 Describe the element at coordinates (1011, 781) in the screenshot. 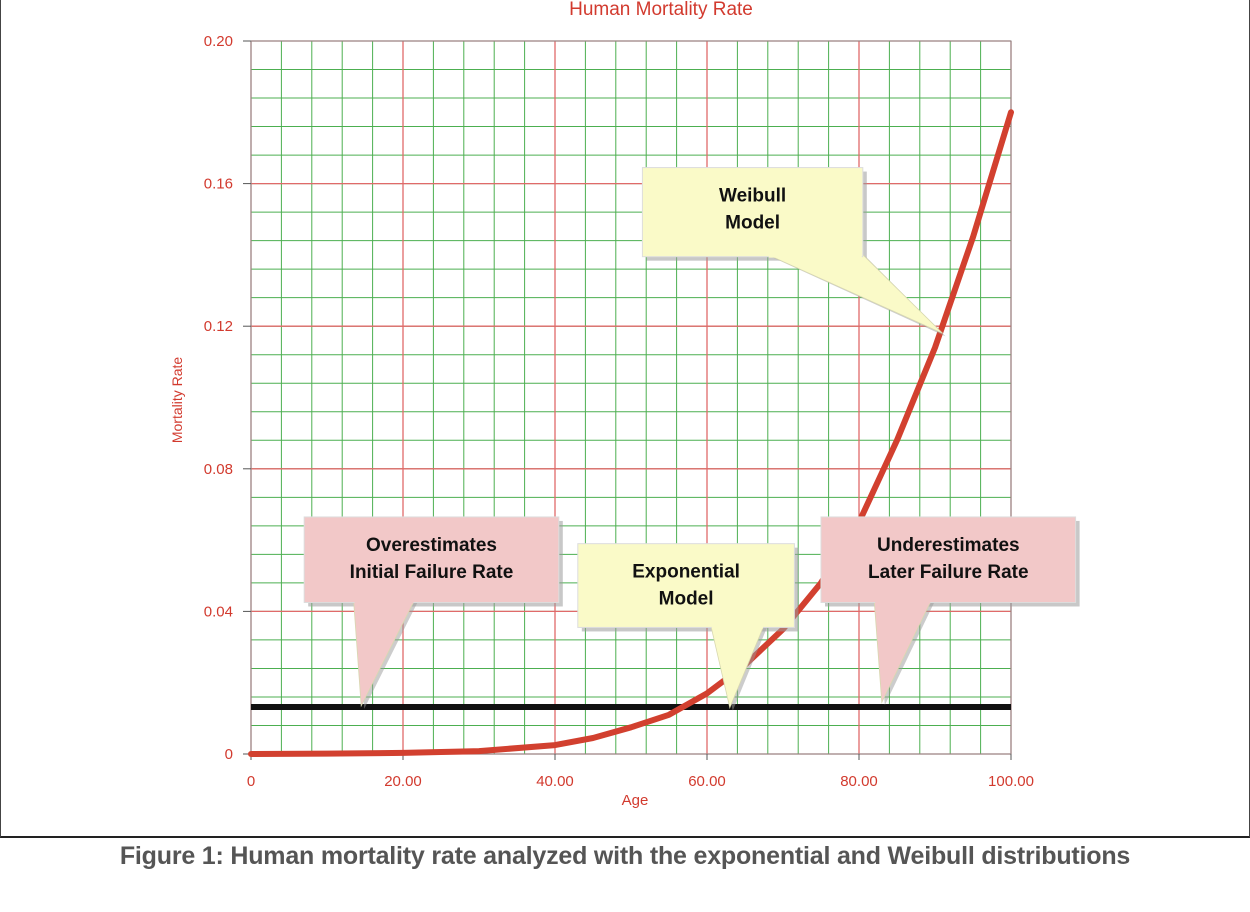

I see `x-tick-label: 100.00` at that location.